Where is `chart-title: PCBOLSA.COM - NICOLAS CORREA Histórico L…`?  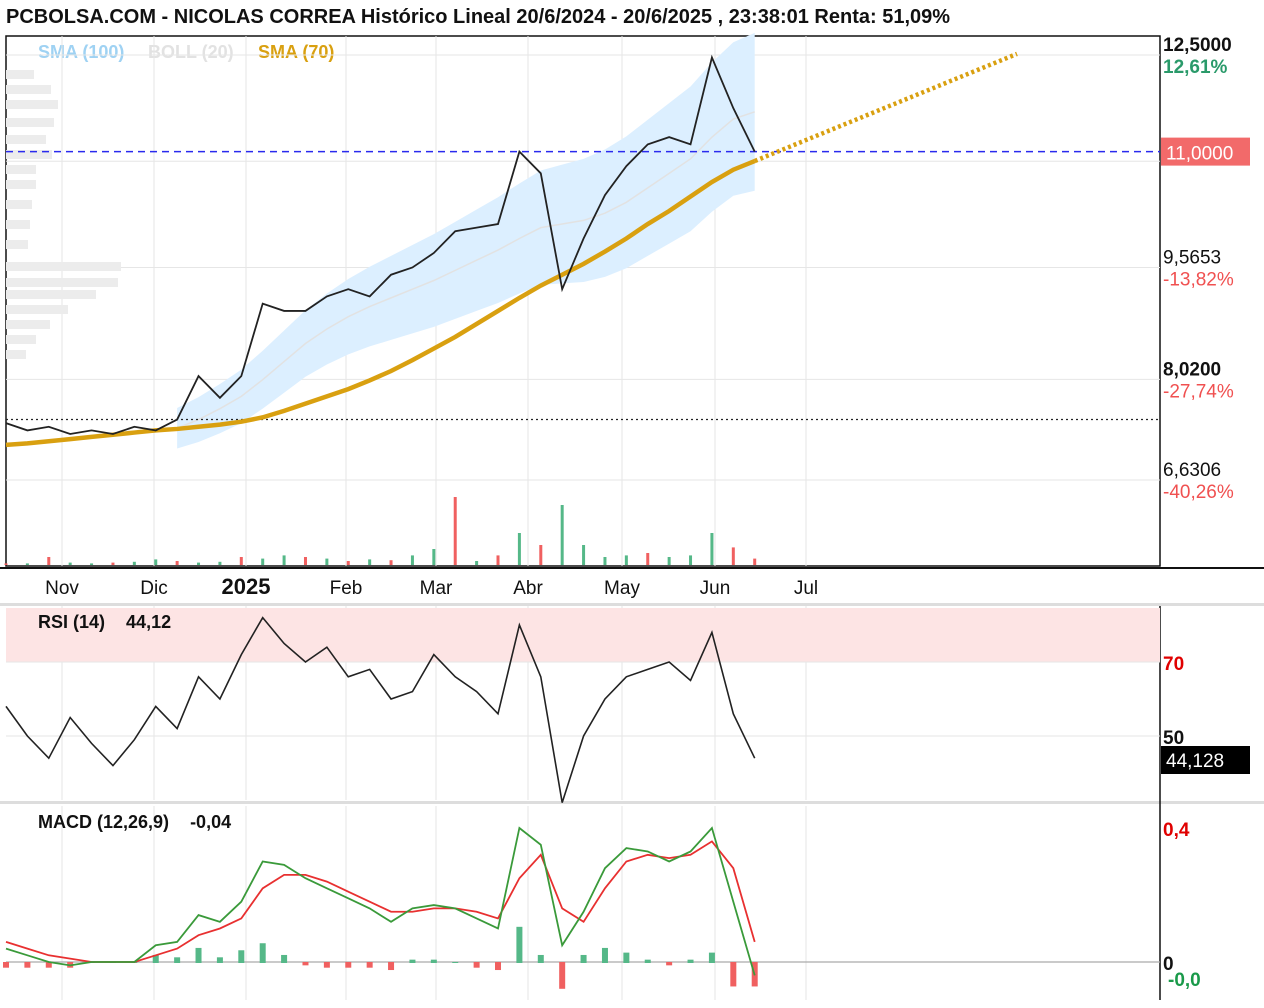
chart-title: PCBOLSA.COM - NICOLAS CORREA Histórico L… is located at coordinates (478, 17).